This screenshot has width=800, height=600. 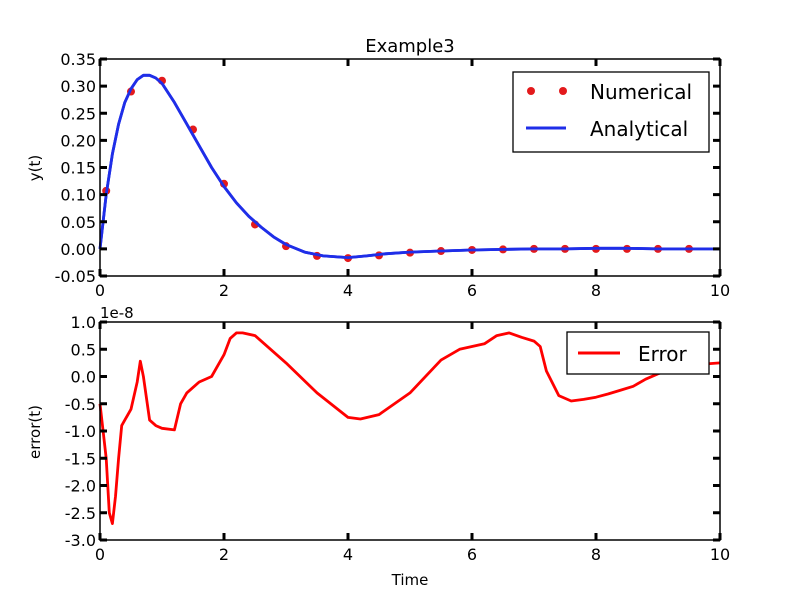 I want to click on top-y-tick-label: 0.20, so click(x=78, y=140).